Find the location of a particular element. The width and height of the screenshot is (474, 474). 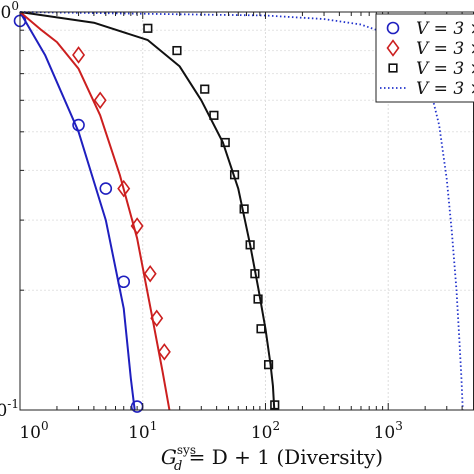

y-tick-label: 10-1 is located at coordinates (9, 409).